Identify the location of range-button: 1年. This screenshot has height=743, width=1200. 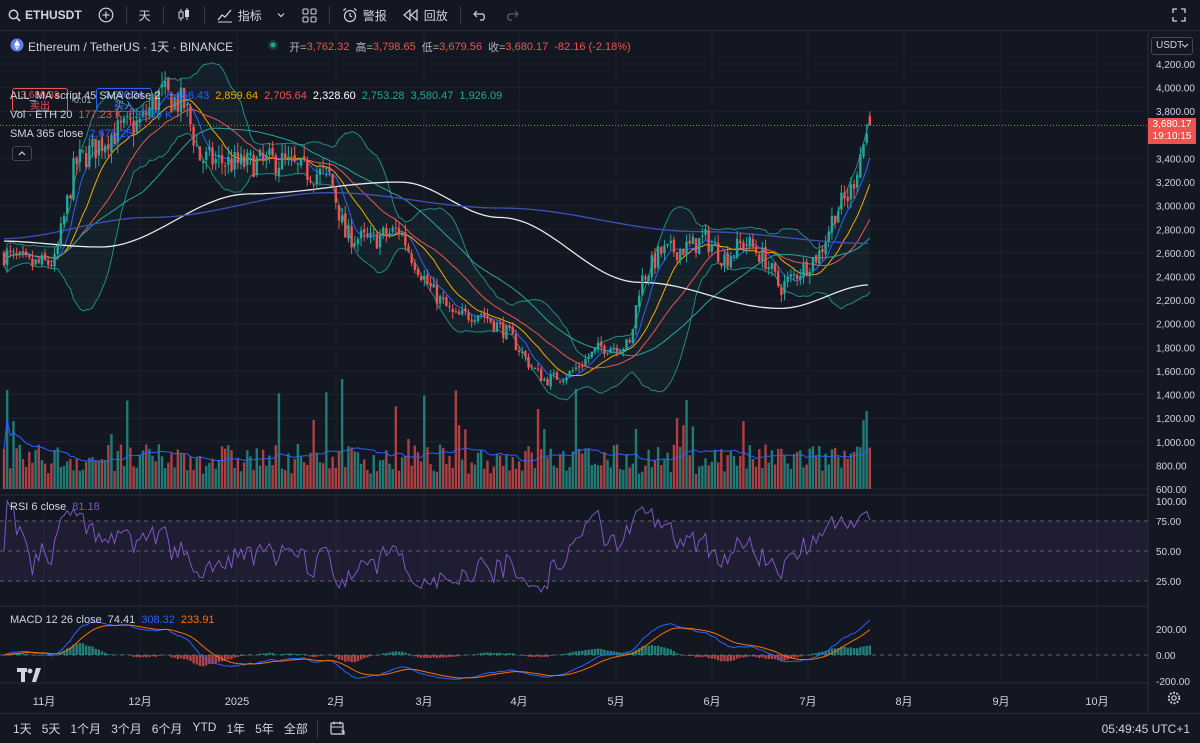
(236, 729).